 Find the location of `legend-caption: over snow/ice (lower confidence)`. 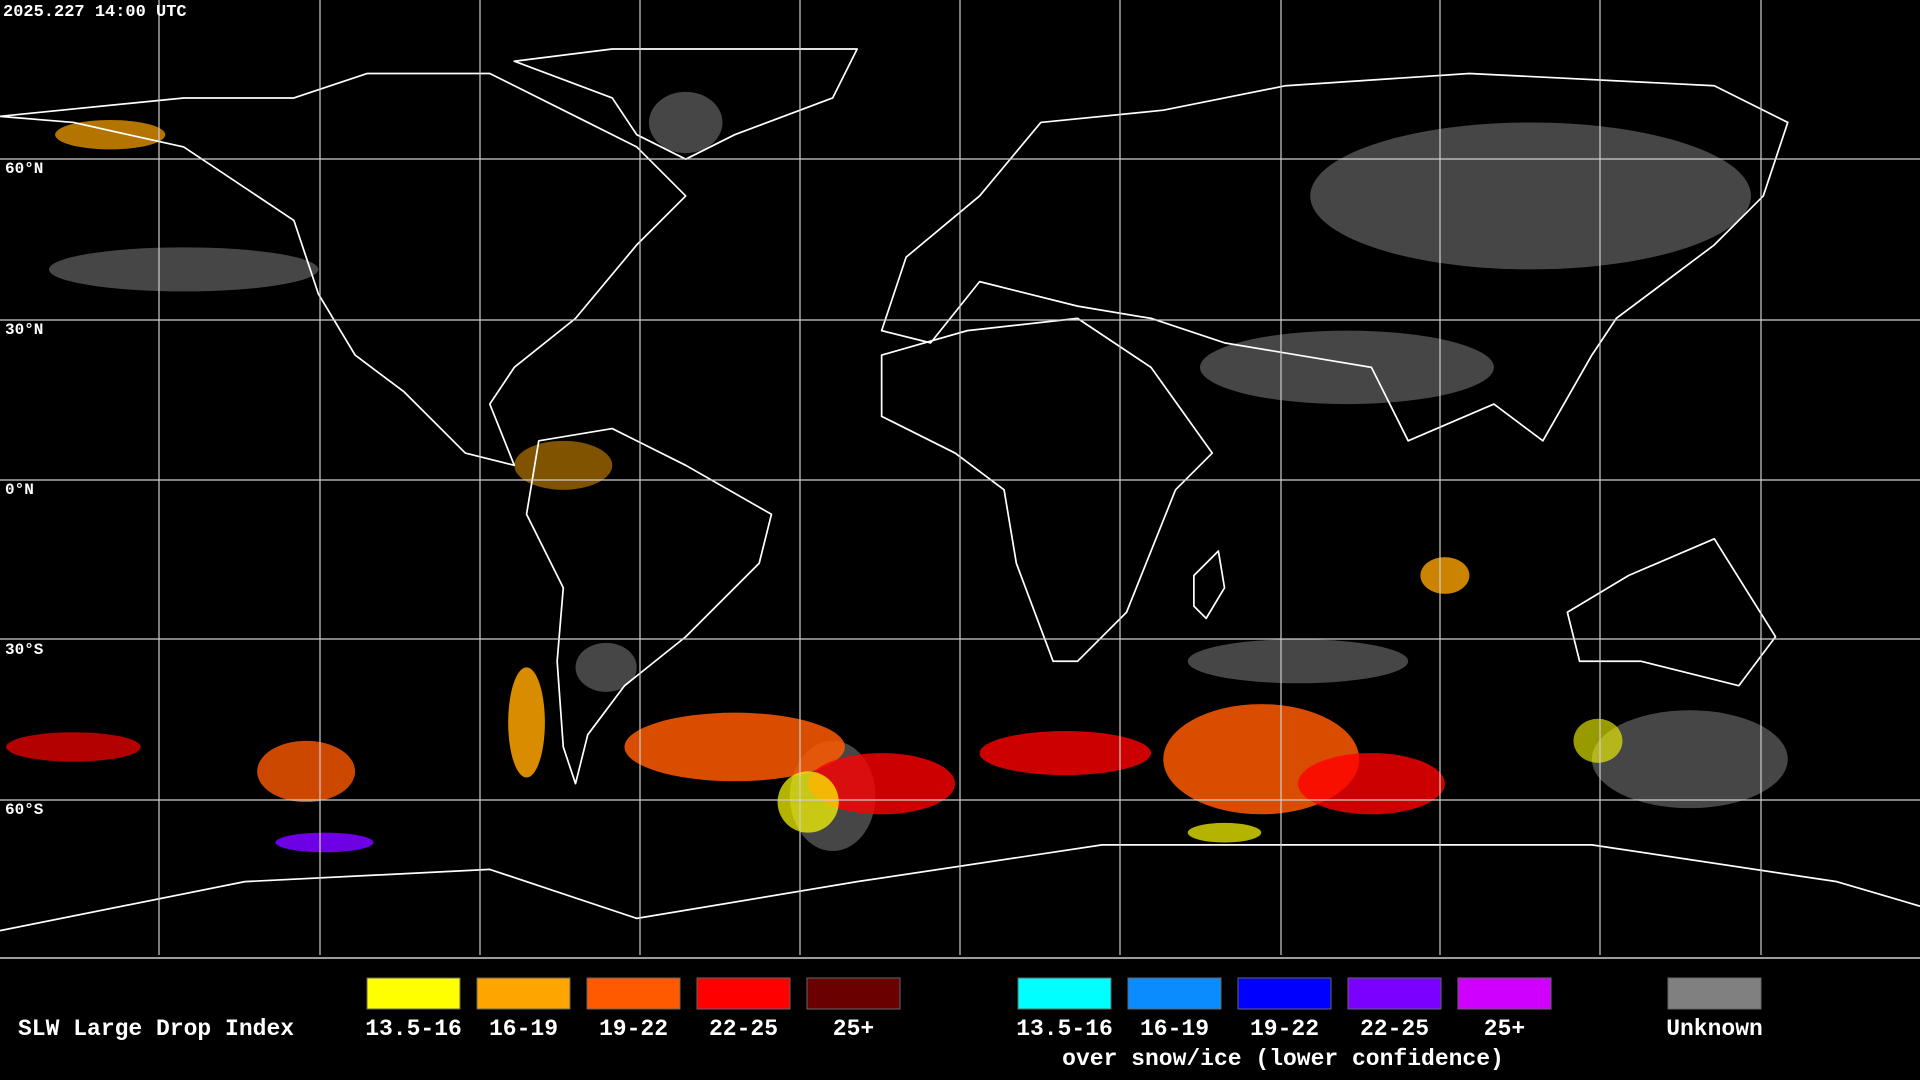

legend-caption: over snow/ice (lower confidence) is located at coordinates (1283, 1059).